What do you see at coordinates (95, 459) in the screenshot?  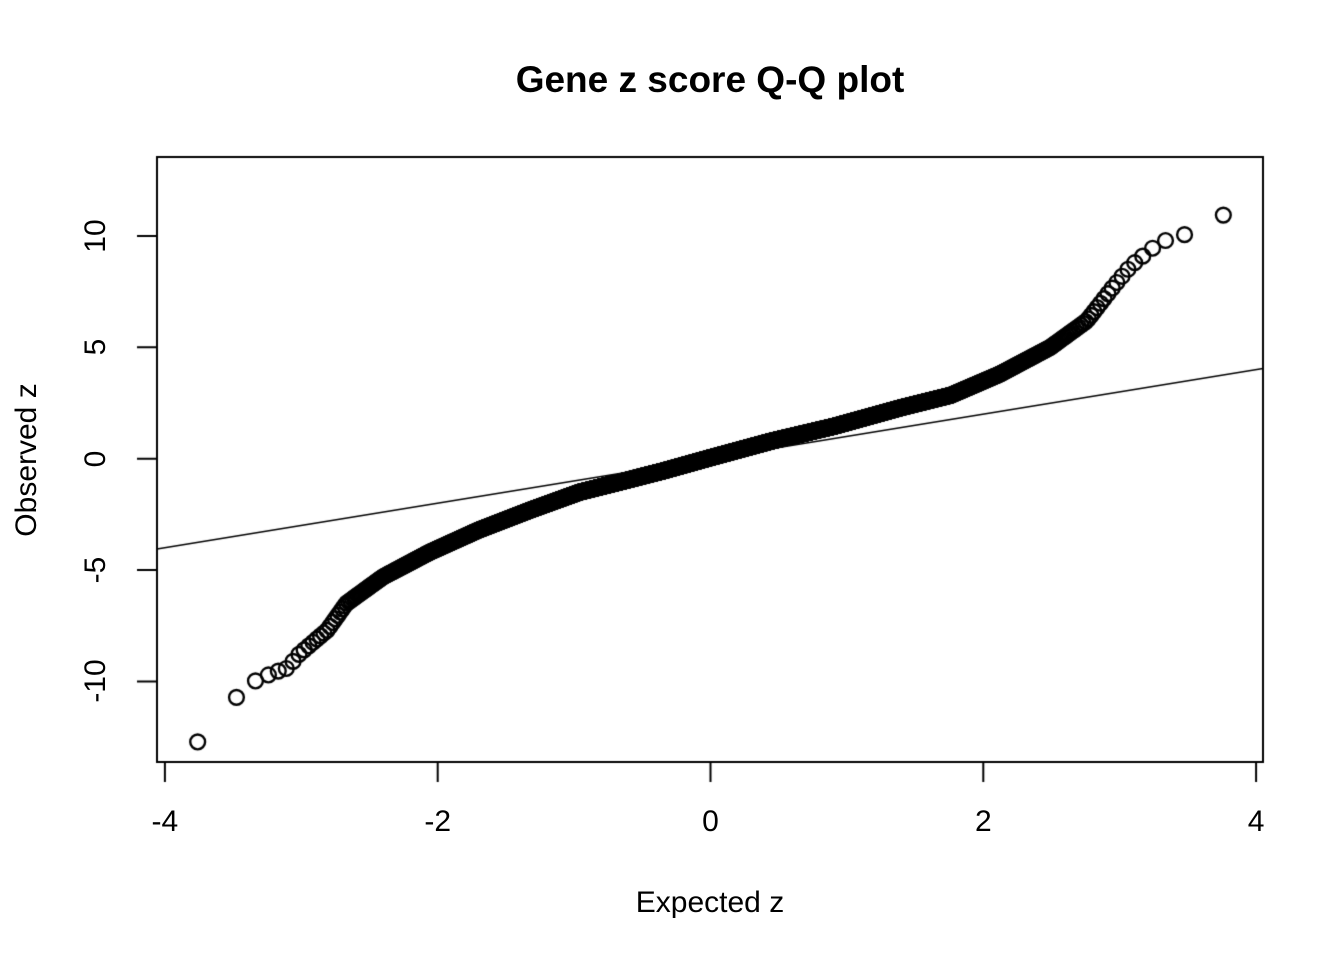 I see `y-tick-label: 0` at bounding box center [95, 459].